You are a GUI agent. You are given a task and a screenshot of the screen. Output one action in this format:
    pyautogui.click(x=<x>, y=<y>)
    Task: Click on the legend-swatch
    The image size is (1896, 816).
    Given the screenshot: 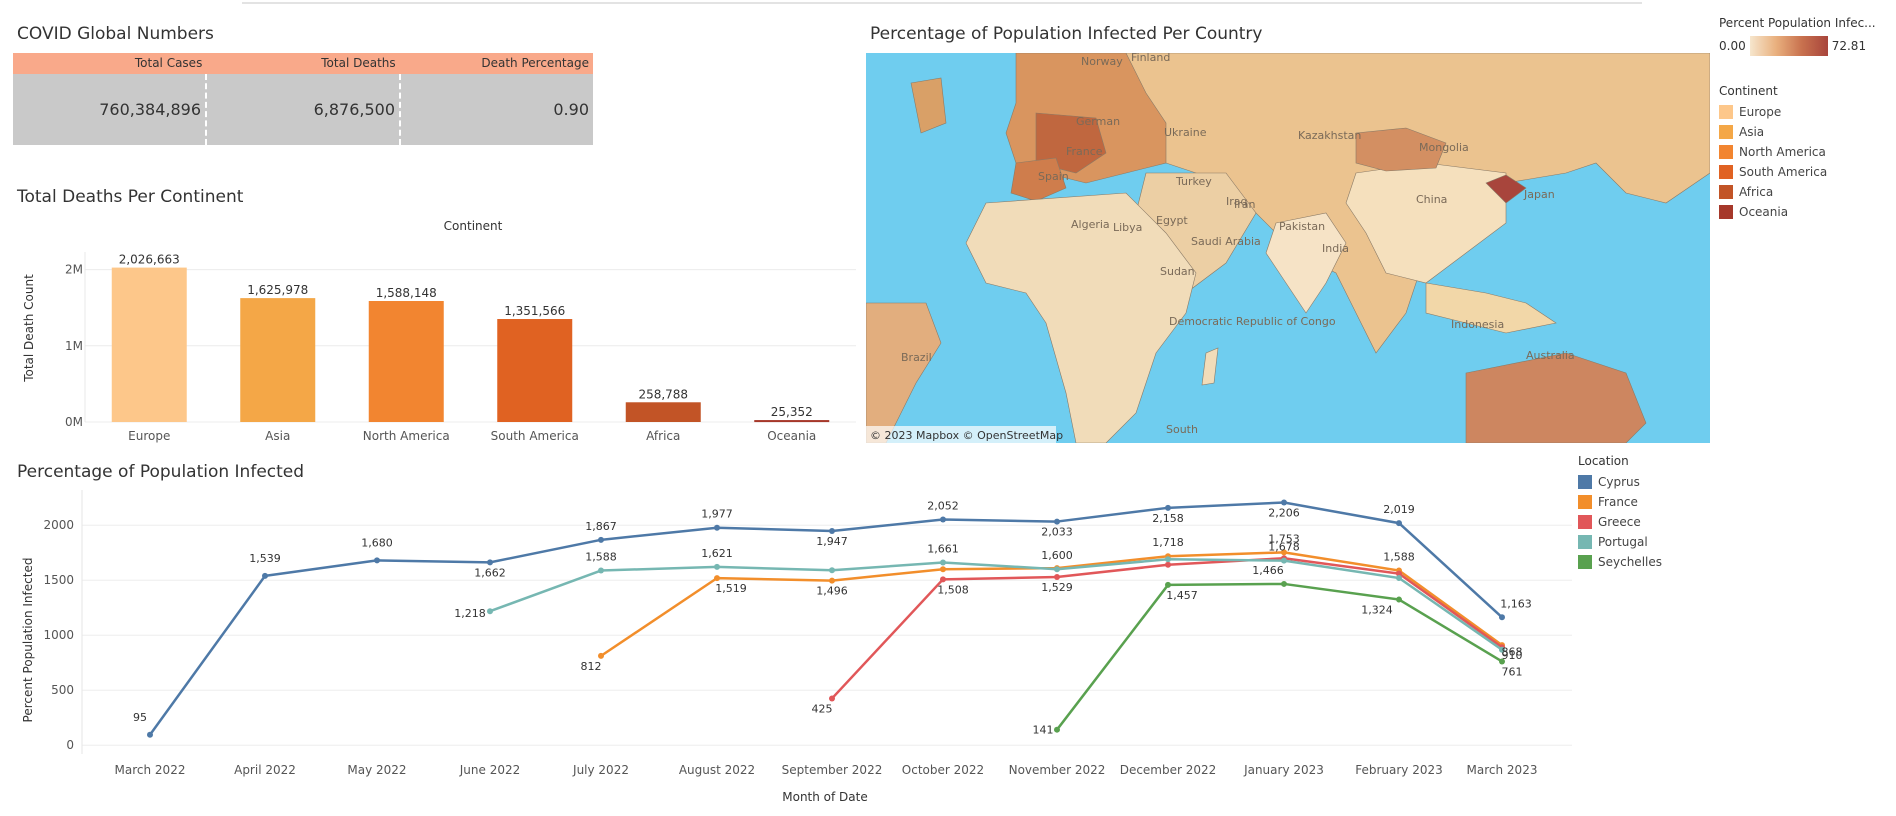 What is the action you would take?
    pyautogui.click(x=1726, y=112)
    